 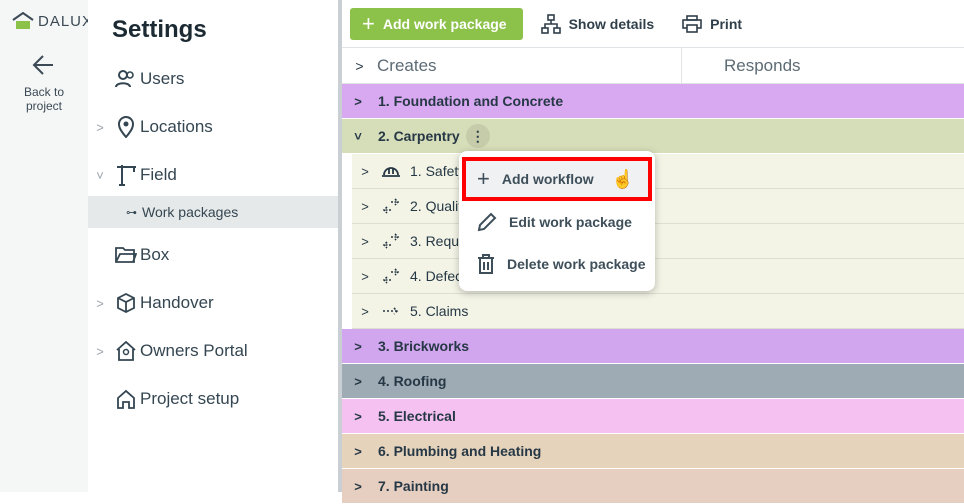 I want to click on crane-icon, so click(x=126, y=175).